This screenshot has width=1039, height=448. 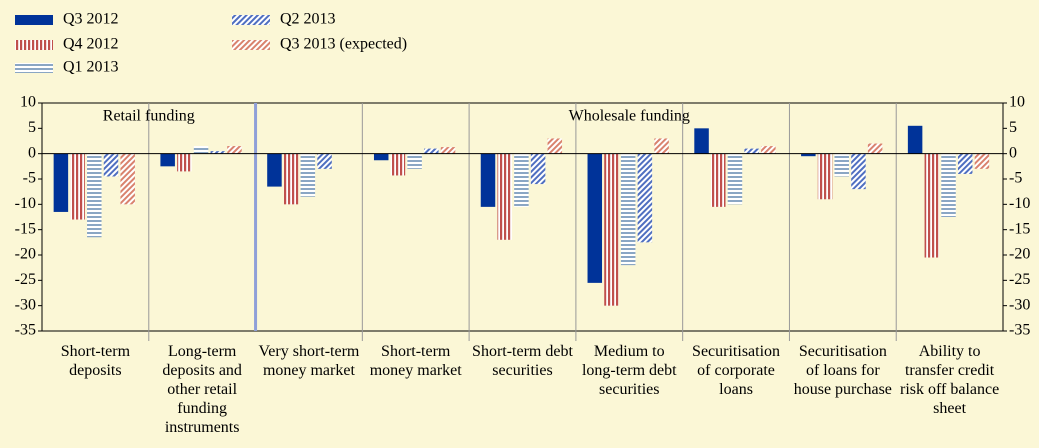 I want to click on y-tick-label: -20, so click(x=25, y=254).